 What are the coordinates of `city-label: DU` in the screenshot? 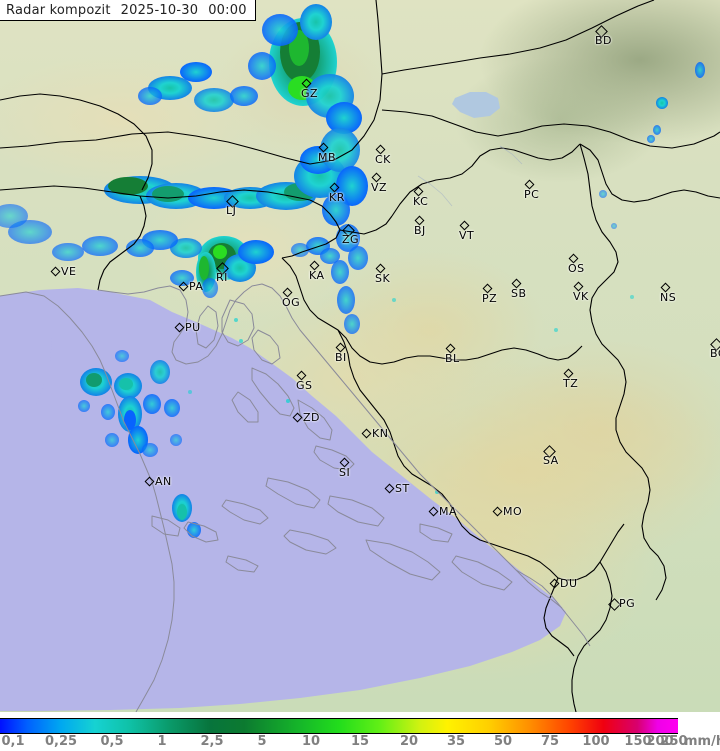 It's located at (569, 583).